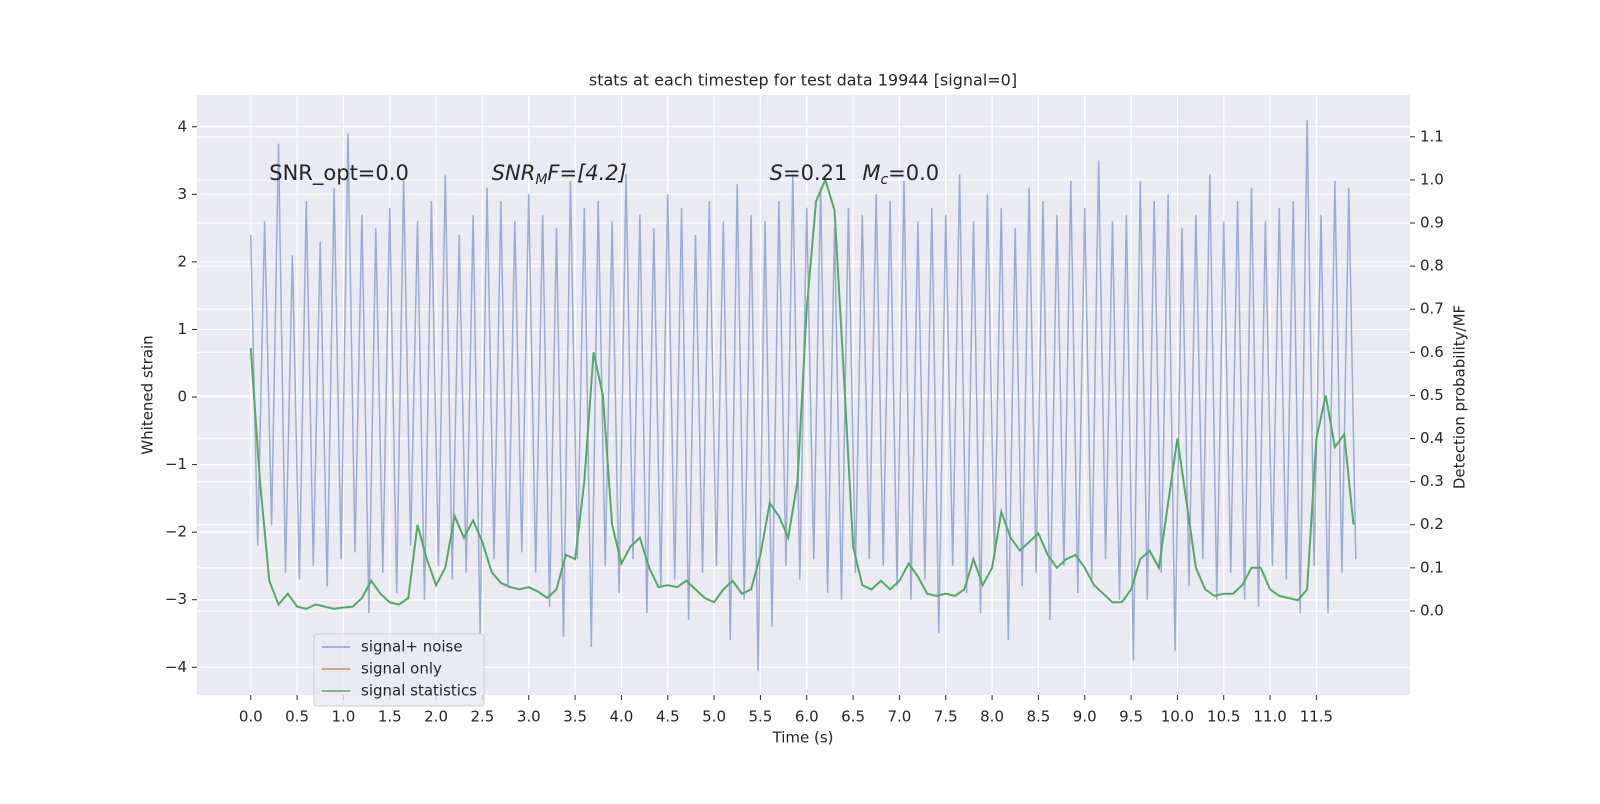 The image size is (1600, 804). Describe the element at coordinates (1432, 179) in the screenshot. I see `y2-tick-label: 1.0` at that location.